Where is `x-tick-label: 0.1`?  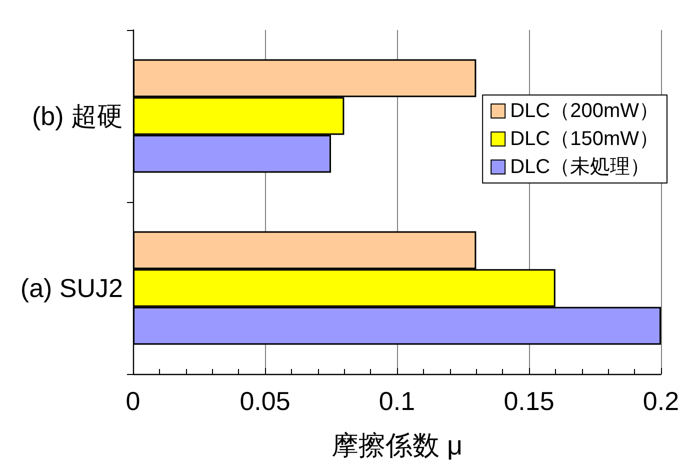
x-tick-label: 0.1 is located at coordinates (397, 401).